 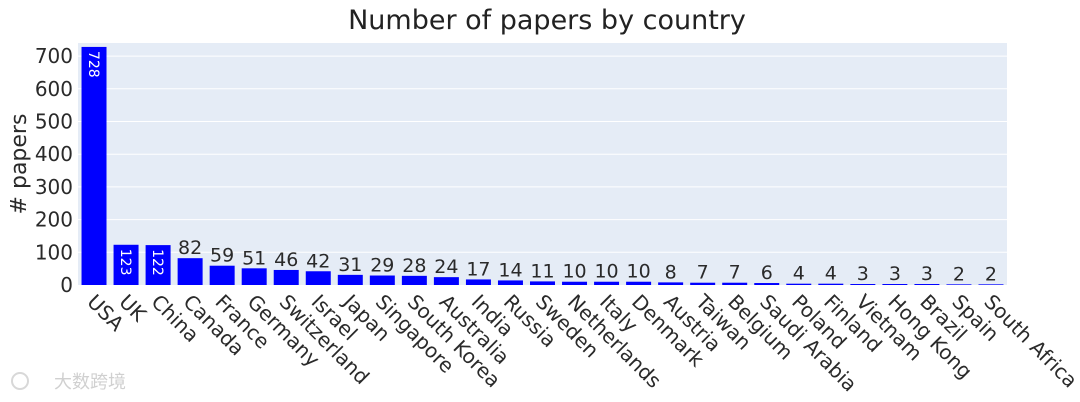 I want to click on data-label: 123, so click(x=125, y=262).